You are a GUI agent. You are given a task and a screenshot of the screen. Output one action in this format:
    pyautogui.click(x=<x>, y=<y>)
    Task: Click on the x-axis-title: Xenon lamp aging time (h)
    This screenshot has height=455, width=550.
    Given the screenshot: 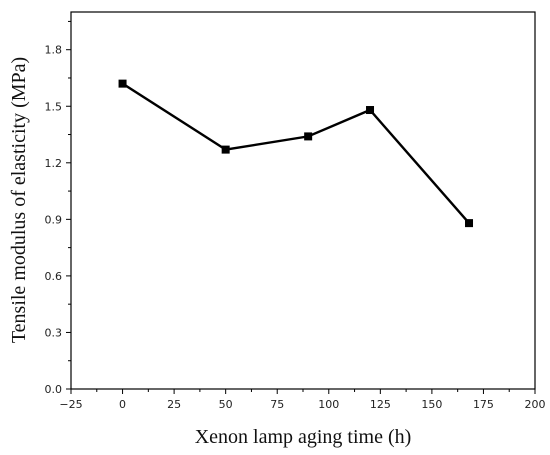 What is the action you would take?
    pyautogui.click(x=303, y=437)
    